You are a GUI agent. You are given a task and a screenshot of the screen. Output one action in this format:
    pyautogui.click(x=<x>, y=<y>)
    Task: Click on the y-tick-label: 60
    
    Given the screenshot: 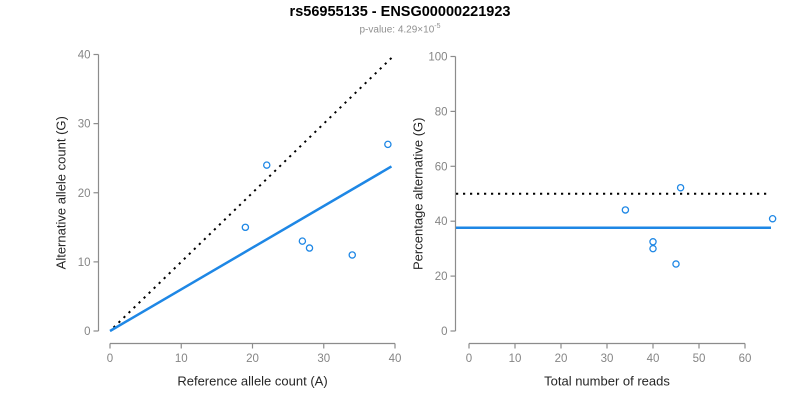 What is the action you would take?
    pyautogui.click(x=441, y=167)
    